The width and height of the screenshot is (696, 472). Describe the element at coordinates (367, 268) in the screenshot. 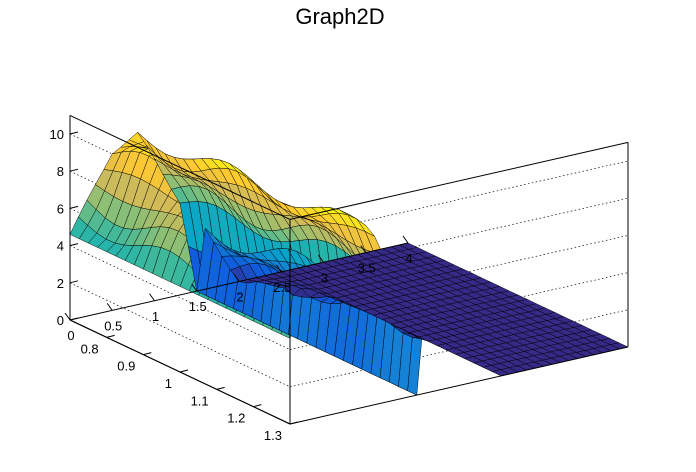

I see `x-tick-label: 3.5` at that location.